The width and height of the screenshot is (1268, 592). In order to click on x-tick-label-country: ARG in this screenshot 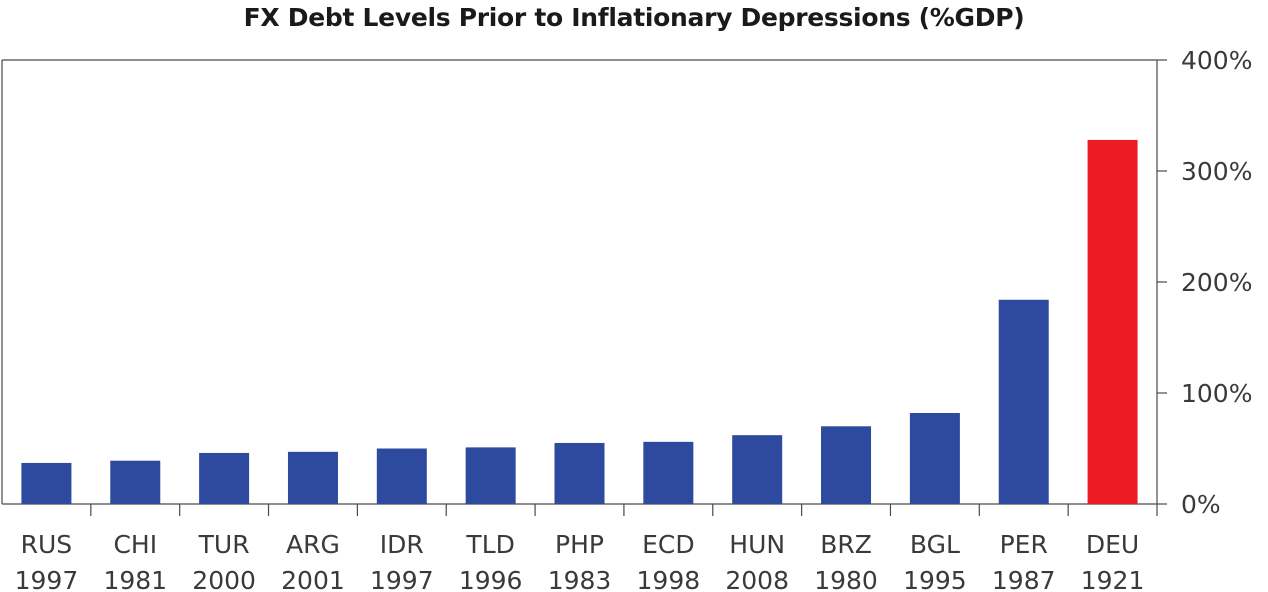, I will do `click(313, 544)`.